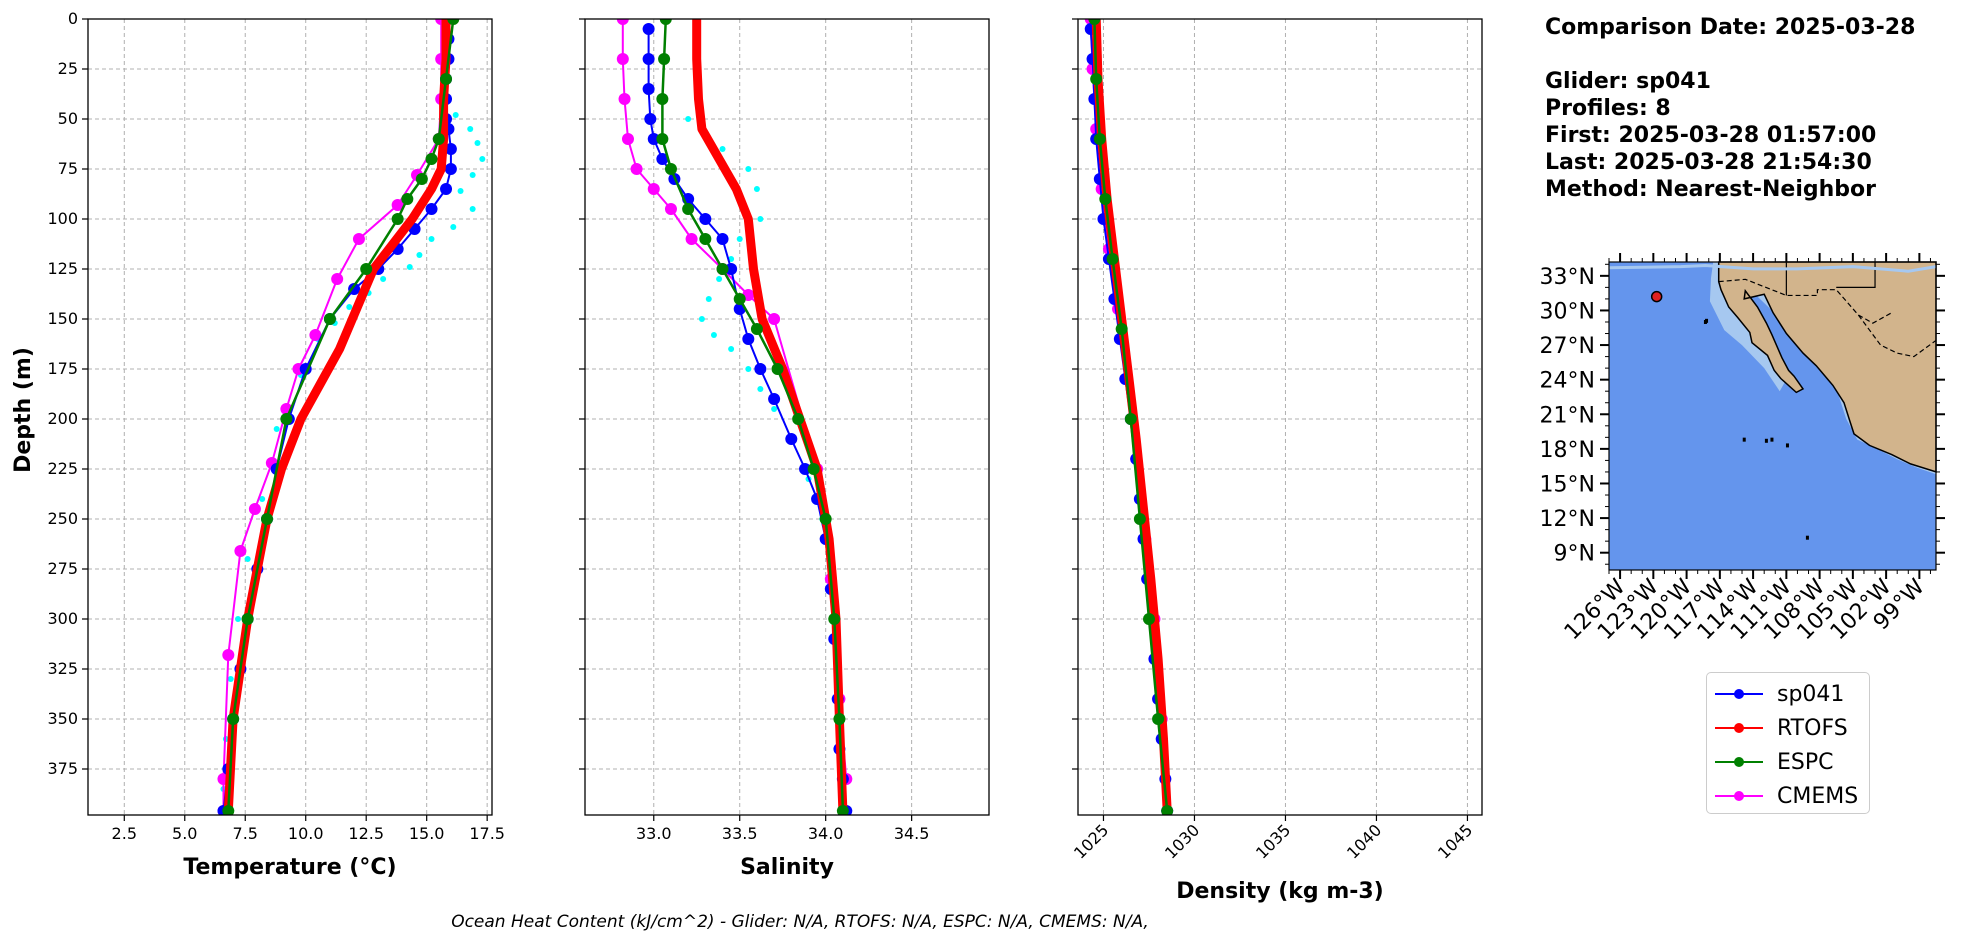 The height and width of the screenshot is (934, 1978). I want to click on x-tick-label: 17.5, so click(487, 833).